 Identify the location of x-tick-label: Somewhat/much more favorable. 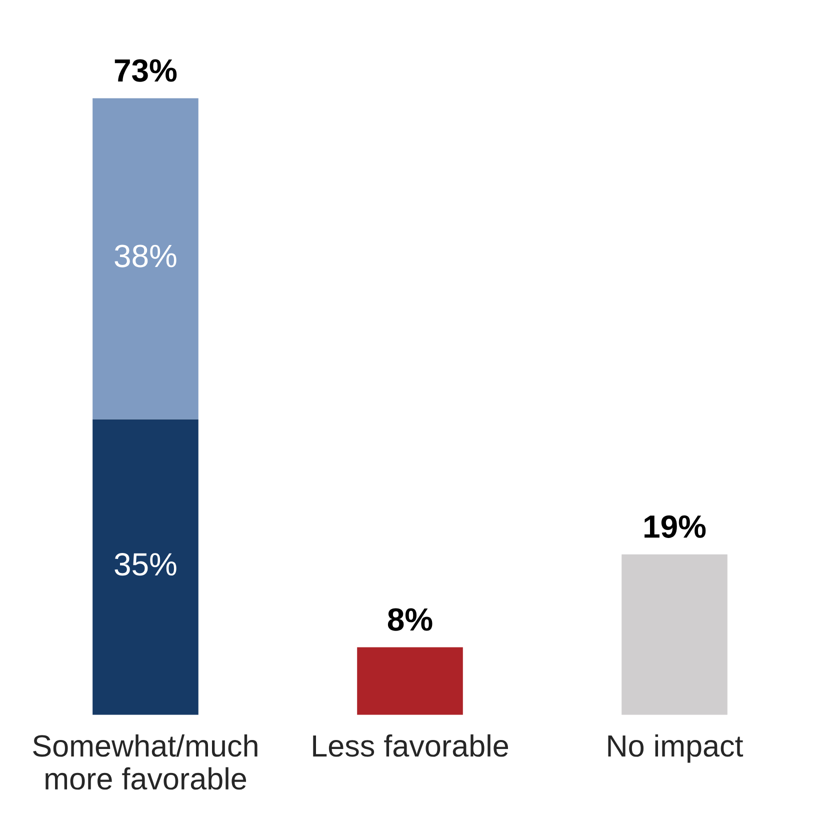
(145, 762).